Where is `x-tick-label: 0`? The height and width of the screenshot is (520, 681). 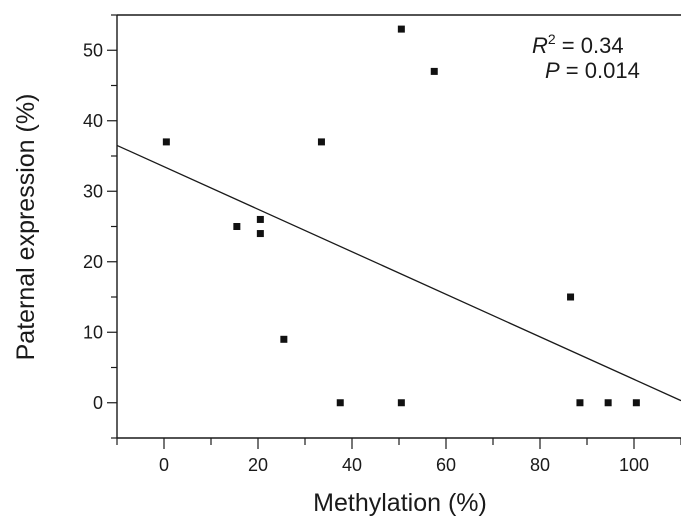
x-tick-label: 0 is located at coordinates (164, 465).